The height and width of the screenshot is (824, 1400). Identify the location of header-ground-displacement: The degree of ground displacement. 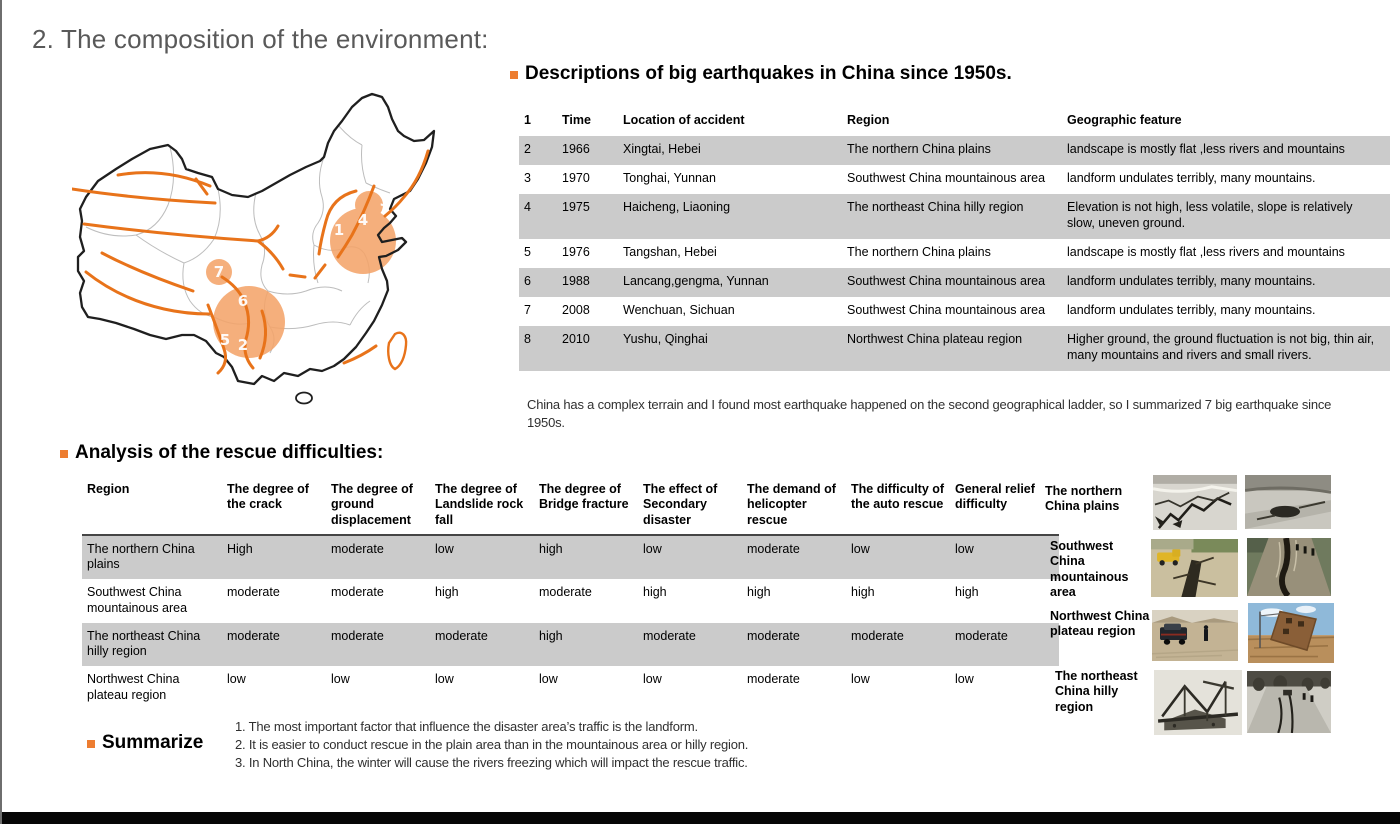
(383, 508).